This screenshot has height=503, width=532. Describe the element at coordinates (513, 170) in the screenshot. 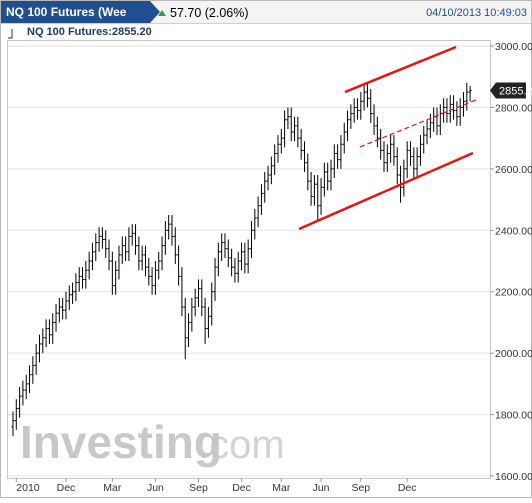

I see `y-tick-label: 2600.00` at that location.